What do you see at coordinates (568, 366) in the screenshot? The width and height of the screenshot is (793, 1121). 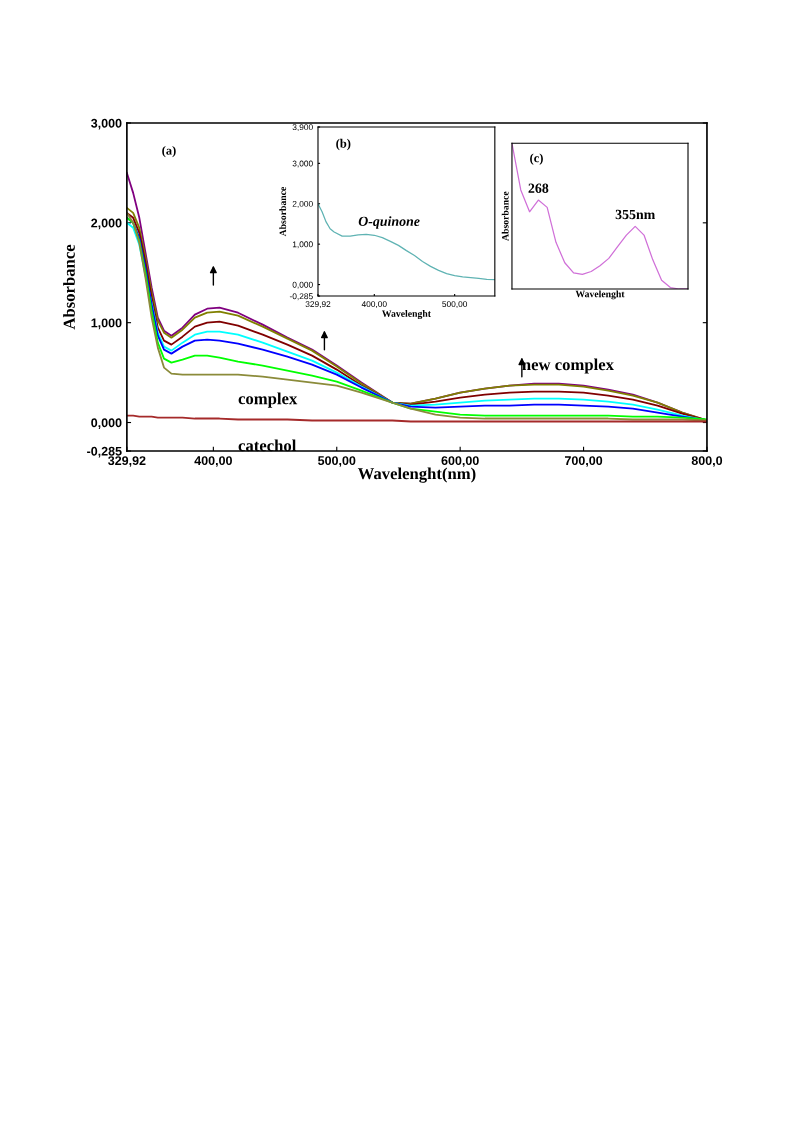 I see `annotation: new complex` at bounding box center [568, 366].